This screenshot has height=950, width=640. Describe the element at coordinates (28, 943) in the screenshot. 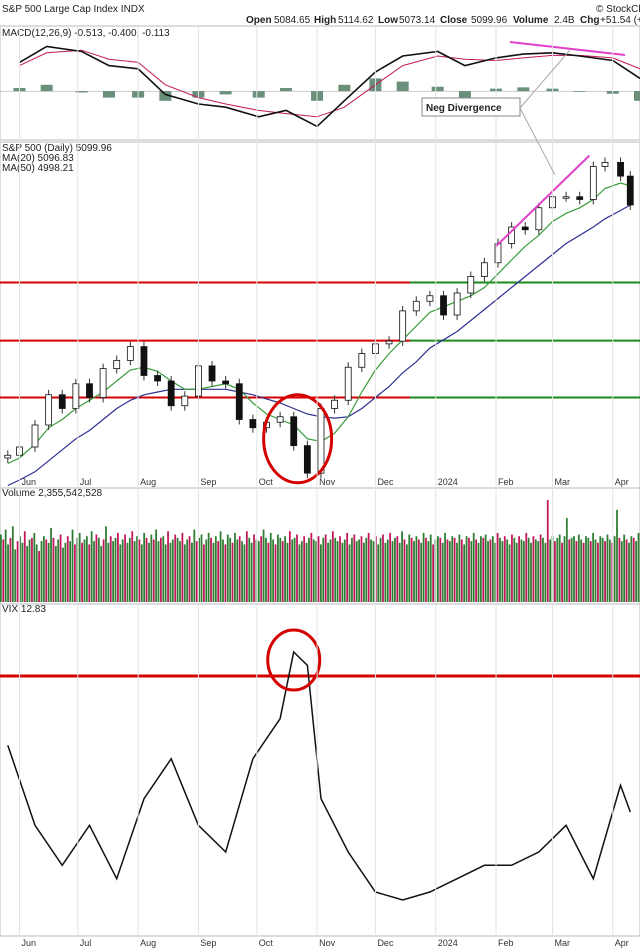

I see `x-tick-label: Jun` at that location.